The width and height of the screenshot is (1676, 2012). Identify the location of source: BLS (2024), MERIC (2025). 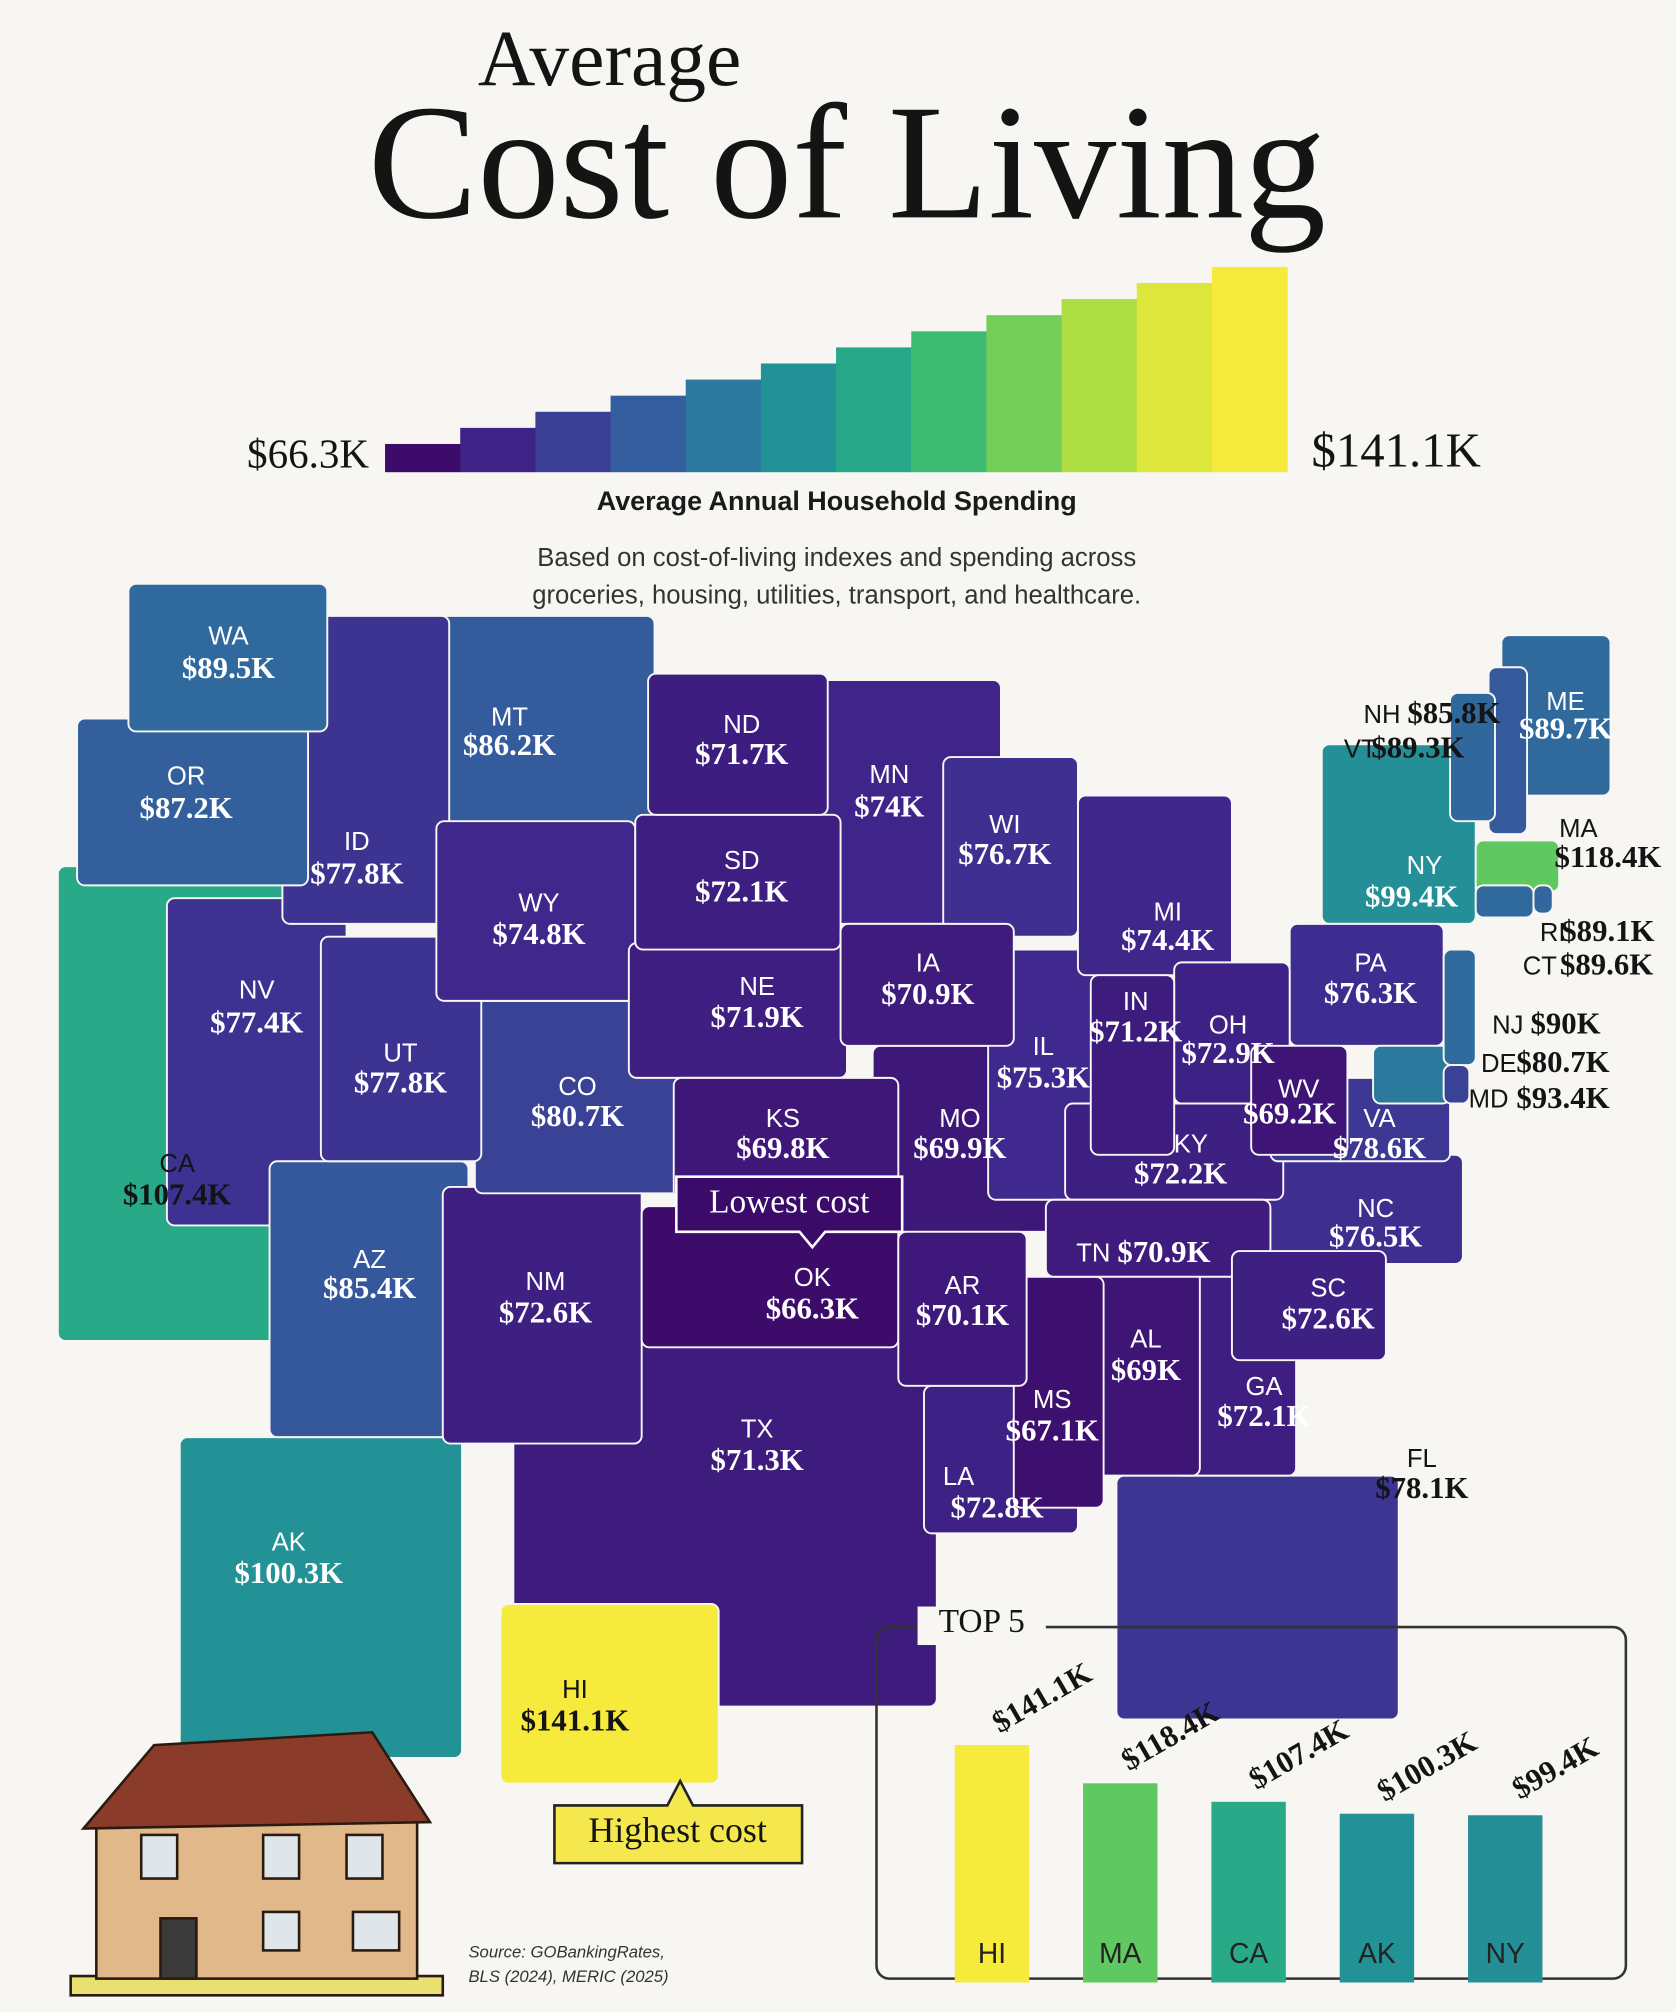
(568, 1976).